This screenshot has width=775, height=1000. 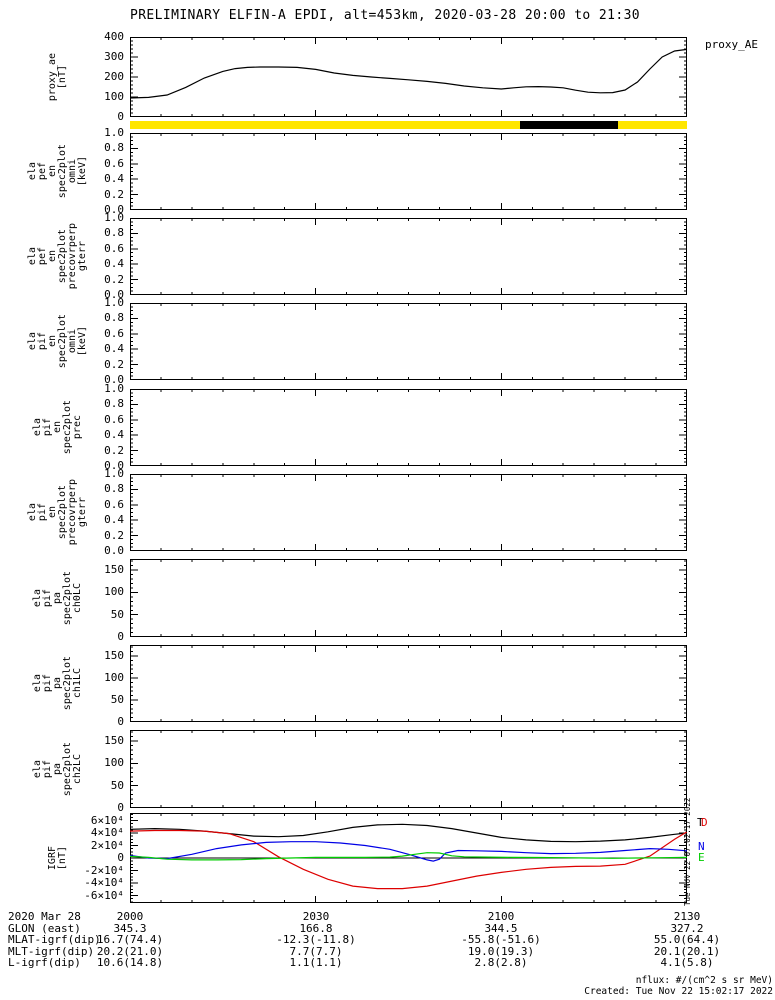 I want to click on panel-canvas-igrf, so click(x=408, y=858).